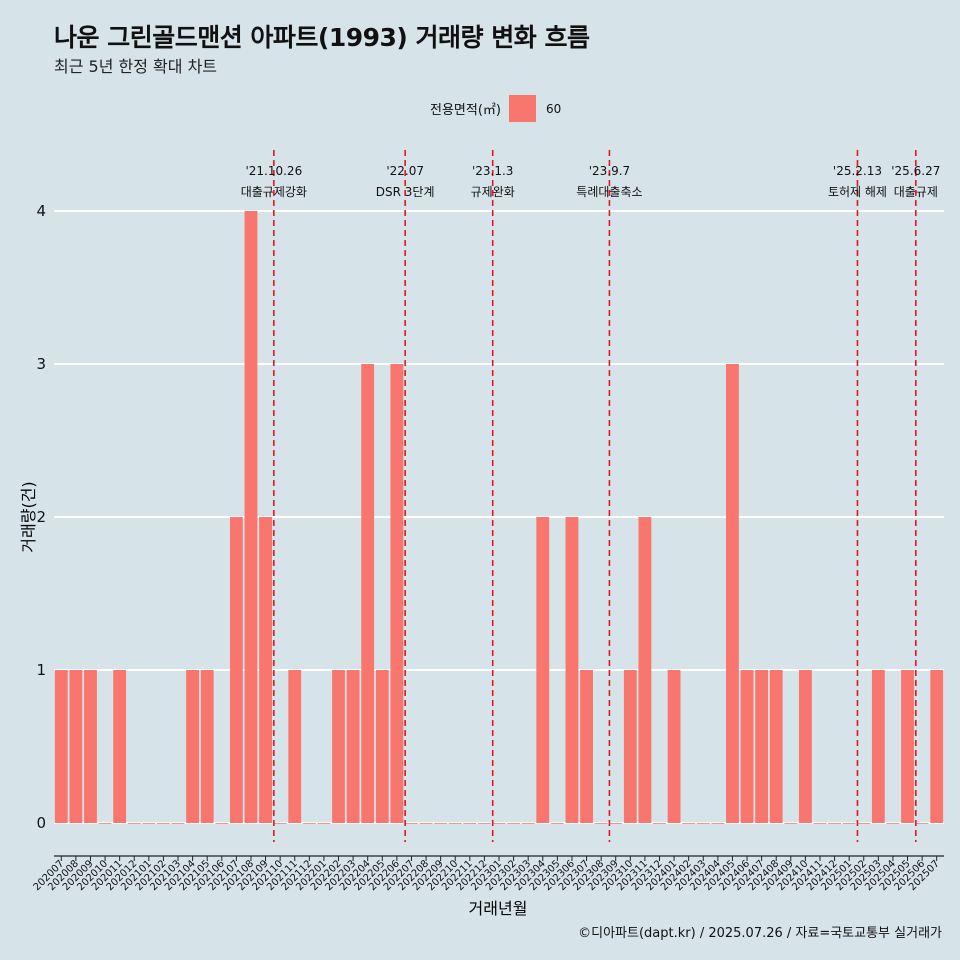 The height and width of the screenshot is (960, 960). Describe the element at coordinates (492, 171) in the screenshot. I see `annotation-date: '23.1.3` at that location.